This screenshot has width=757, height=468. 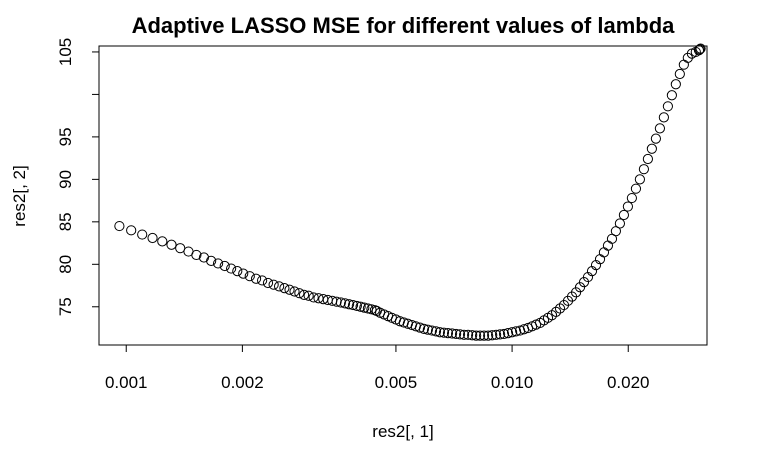 What do you see at coordinates (396, 382) in the screenshot?
I see `x-tick-label: 0.005` at bounding box center [396, 382].